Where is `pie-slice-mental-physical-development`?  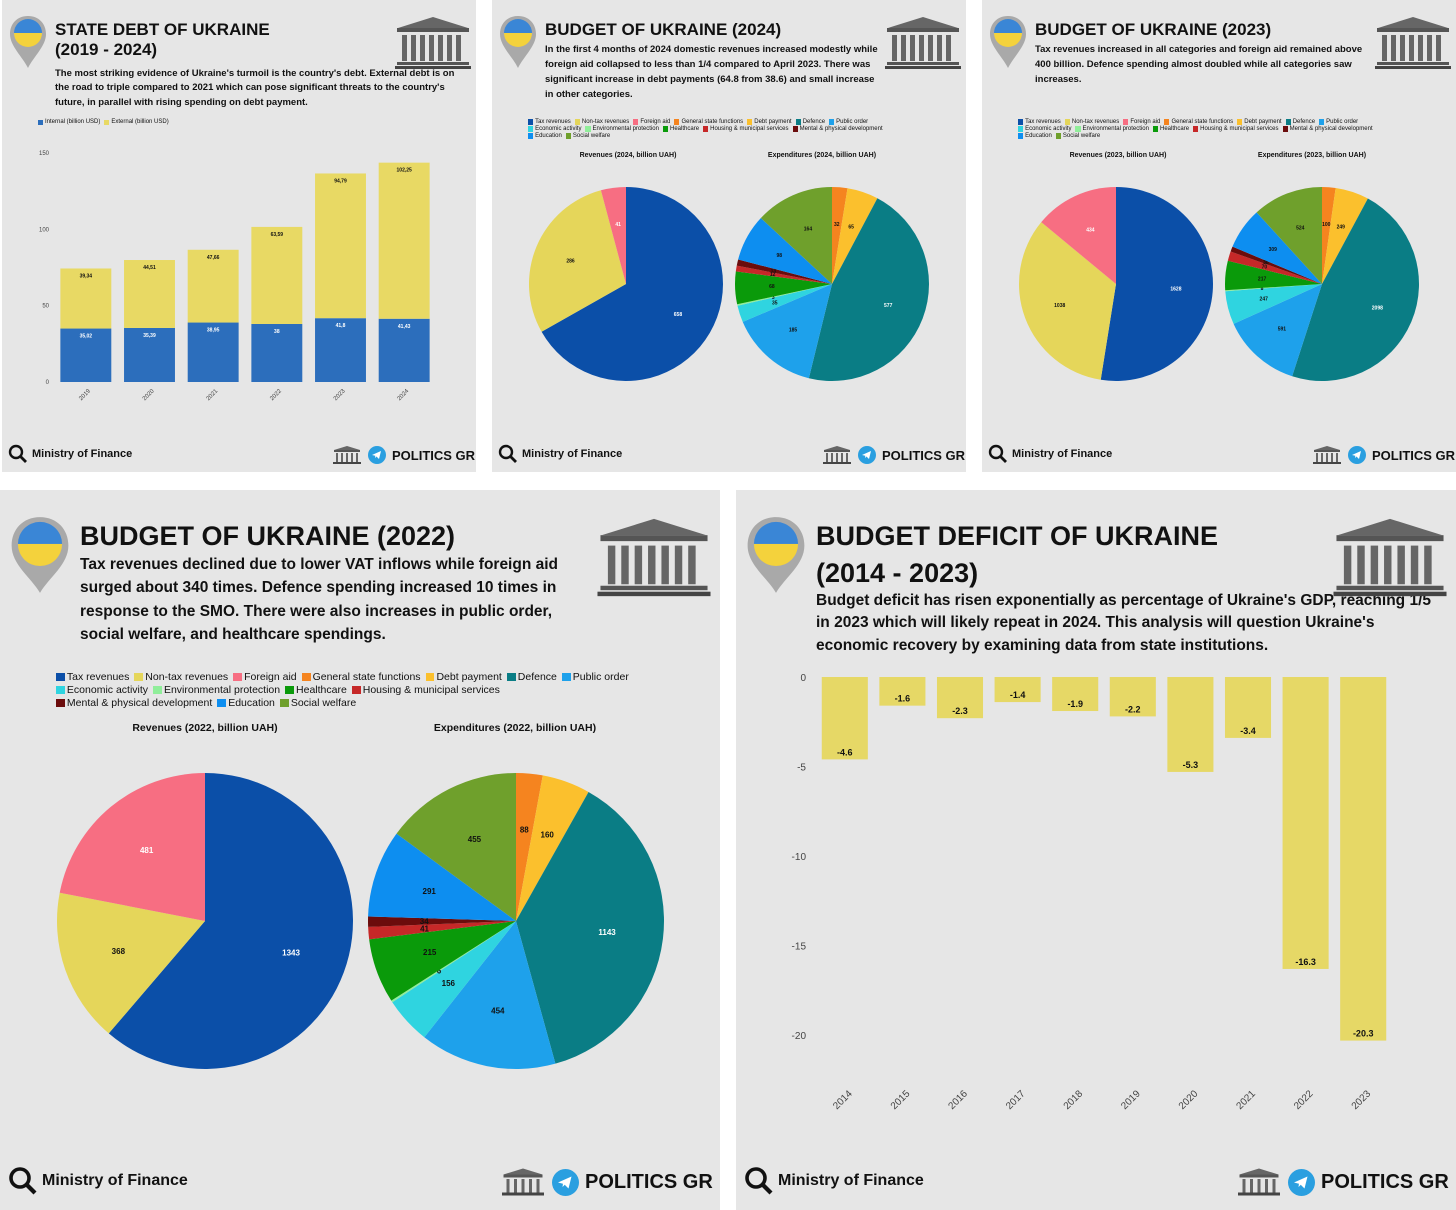
pie-slice-mental-physical-development is located at coordinates (1276, 265).